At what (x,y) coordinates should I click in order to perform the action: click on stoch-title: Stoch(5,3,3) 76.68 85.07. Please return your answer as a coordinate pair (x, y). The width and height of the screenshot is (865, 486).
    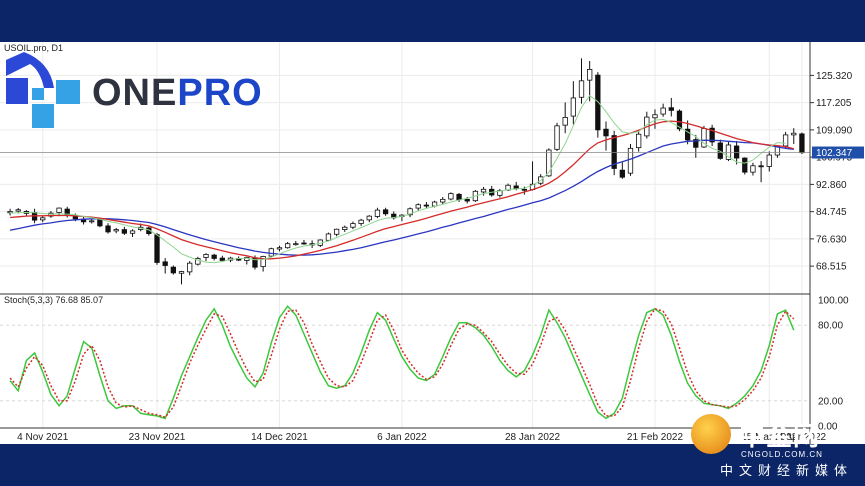
    Looking at the image, I should click on (53, 300).